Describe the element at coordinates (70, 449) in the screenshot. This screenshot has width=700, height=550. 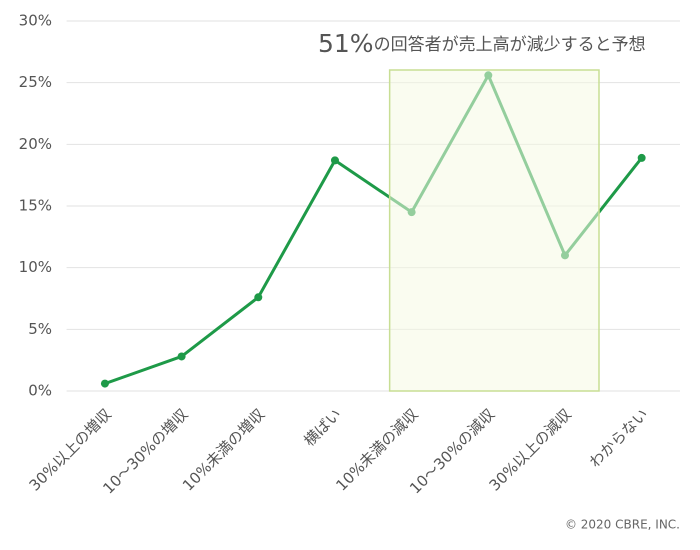
I see `x-tick-label: 30%以上の増収` at that location.